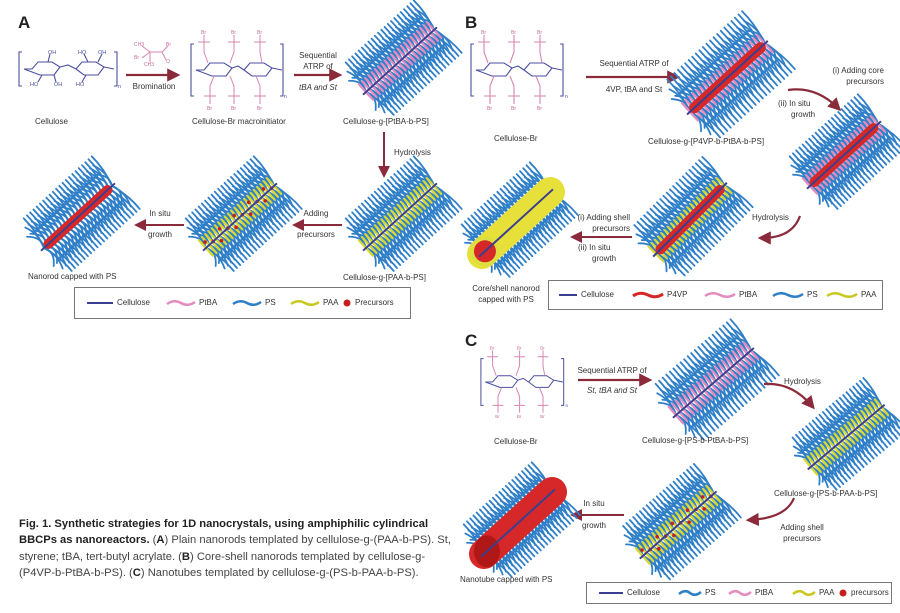  I want to click on nanotube, so click(521, 519).